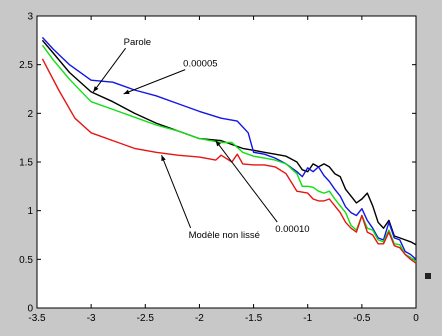 Image resolution: width=442 pixels, height=336 pixels. I want to click on x-tick-label: -1.5, so click(254, 318).